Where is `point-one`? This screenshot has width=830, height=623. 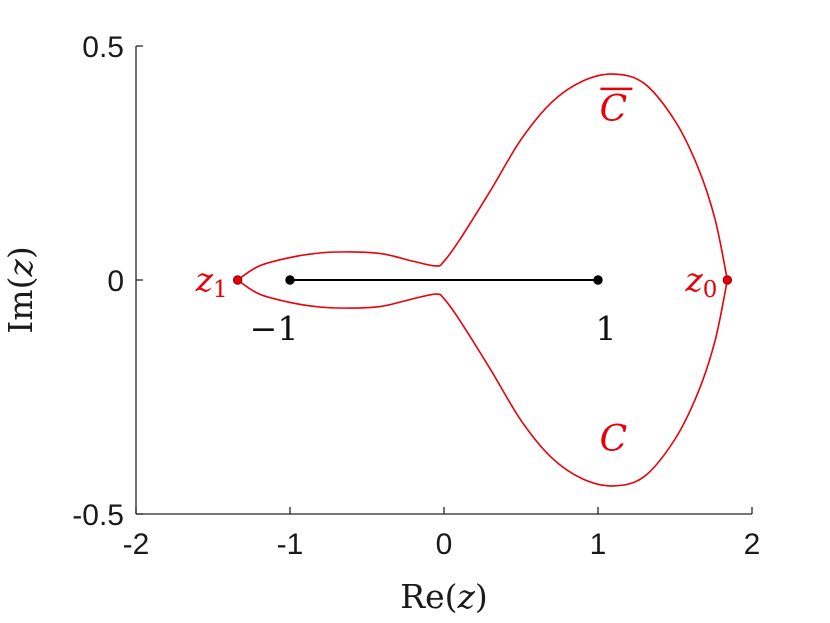
point-one is located at coordinates (598, 280).